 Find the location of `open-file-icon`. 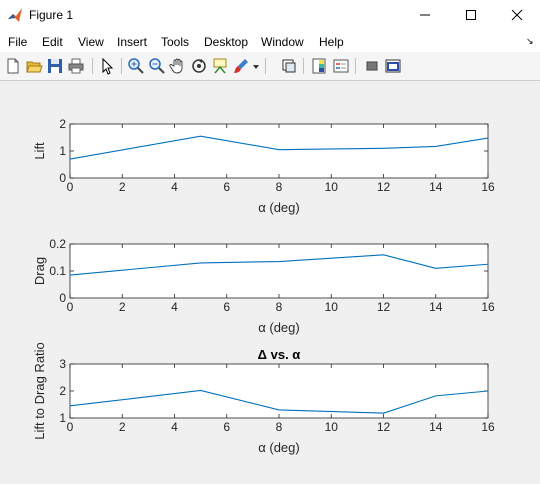

open-file-icon is located at coordinates (34, 66).